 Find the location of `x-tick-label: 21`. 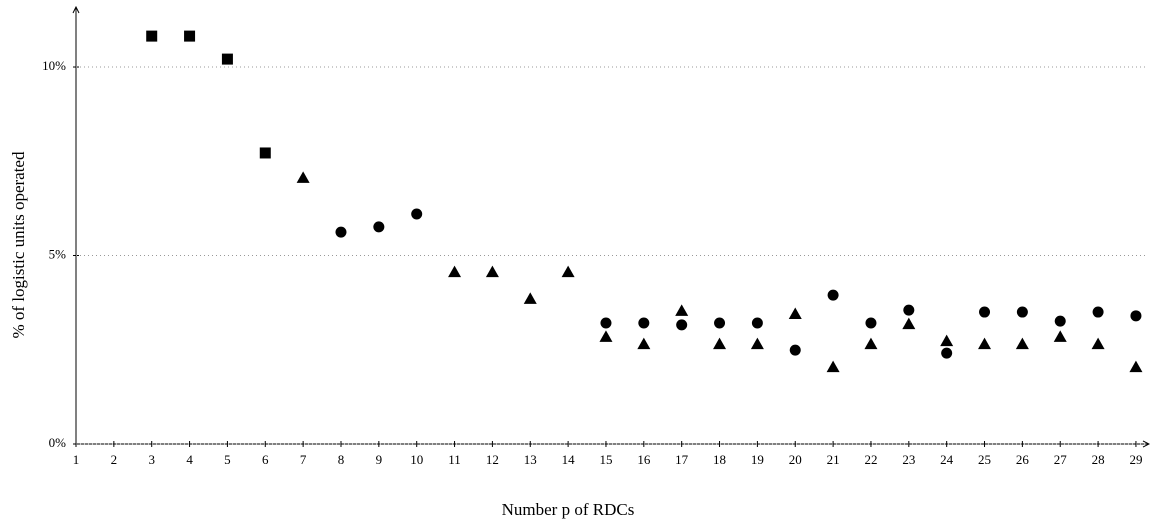

x-tick-label: 21 is located at coordinates (833, 459).